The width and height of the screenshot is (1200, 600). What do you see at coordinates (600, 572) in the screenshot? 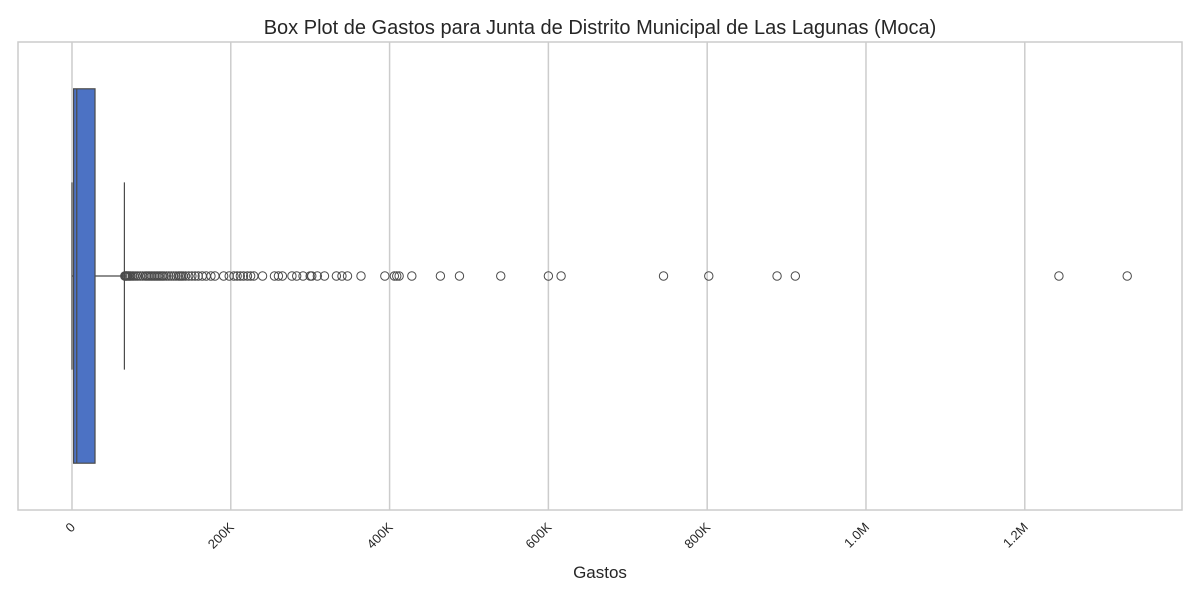
I see `x-axis-label: Gastos` at bounding box center [600, 572].